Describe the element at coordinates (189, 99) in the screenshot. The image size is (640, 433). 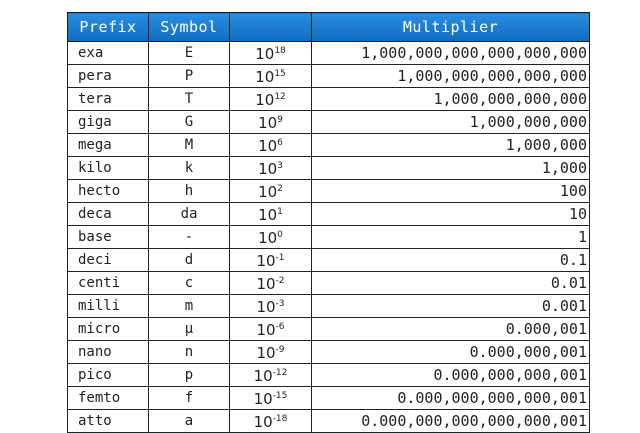
I see `symbol-cell: T` at that location.